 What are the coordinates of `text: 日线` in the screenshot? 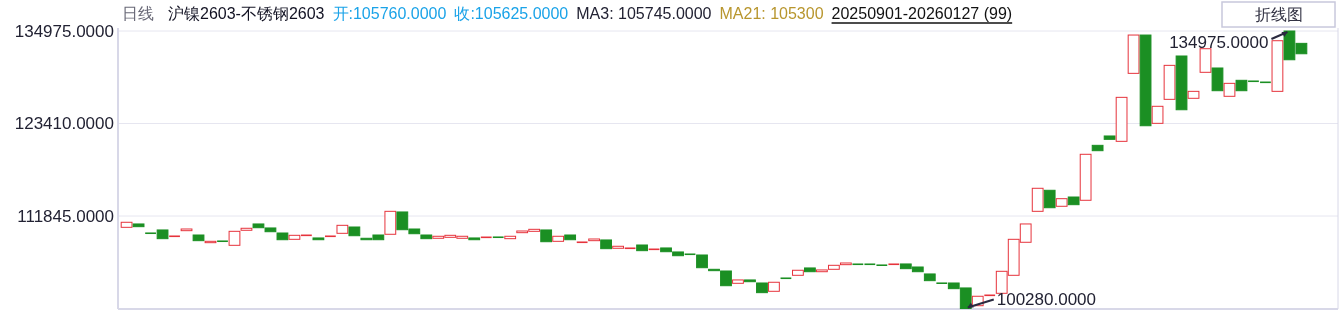 It's located at (138, 13).